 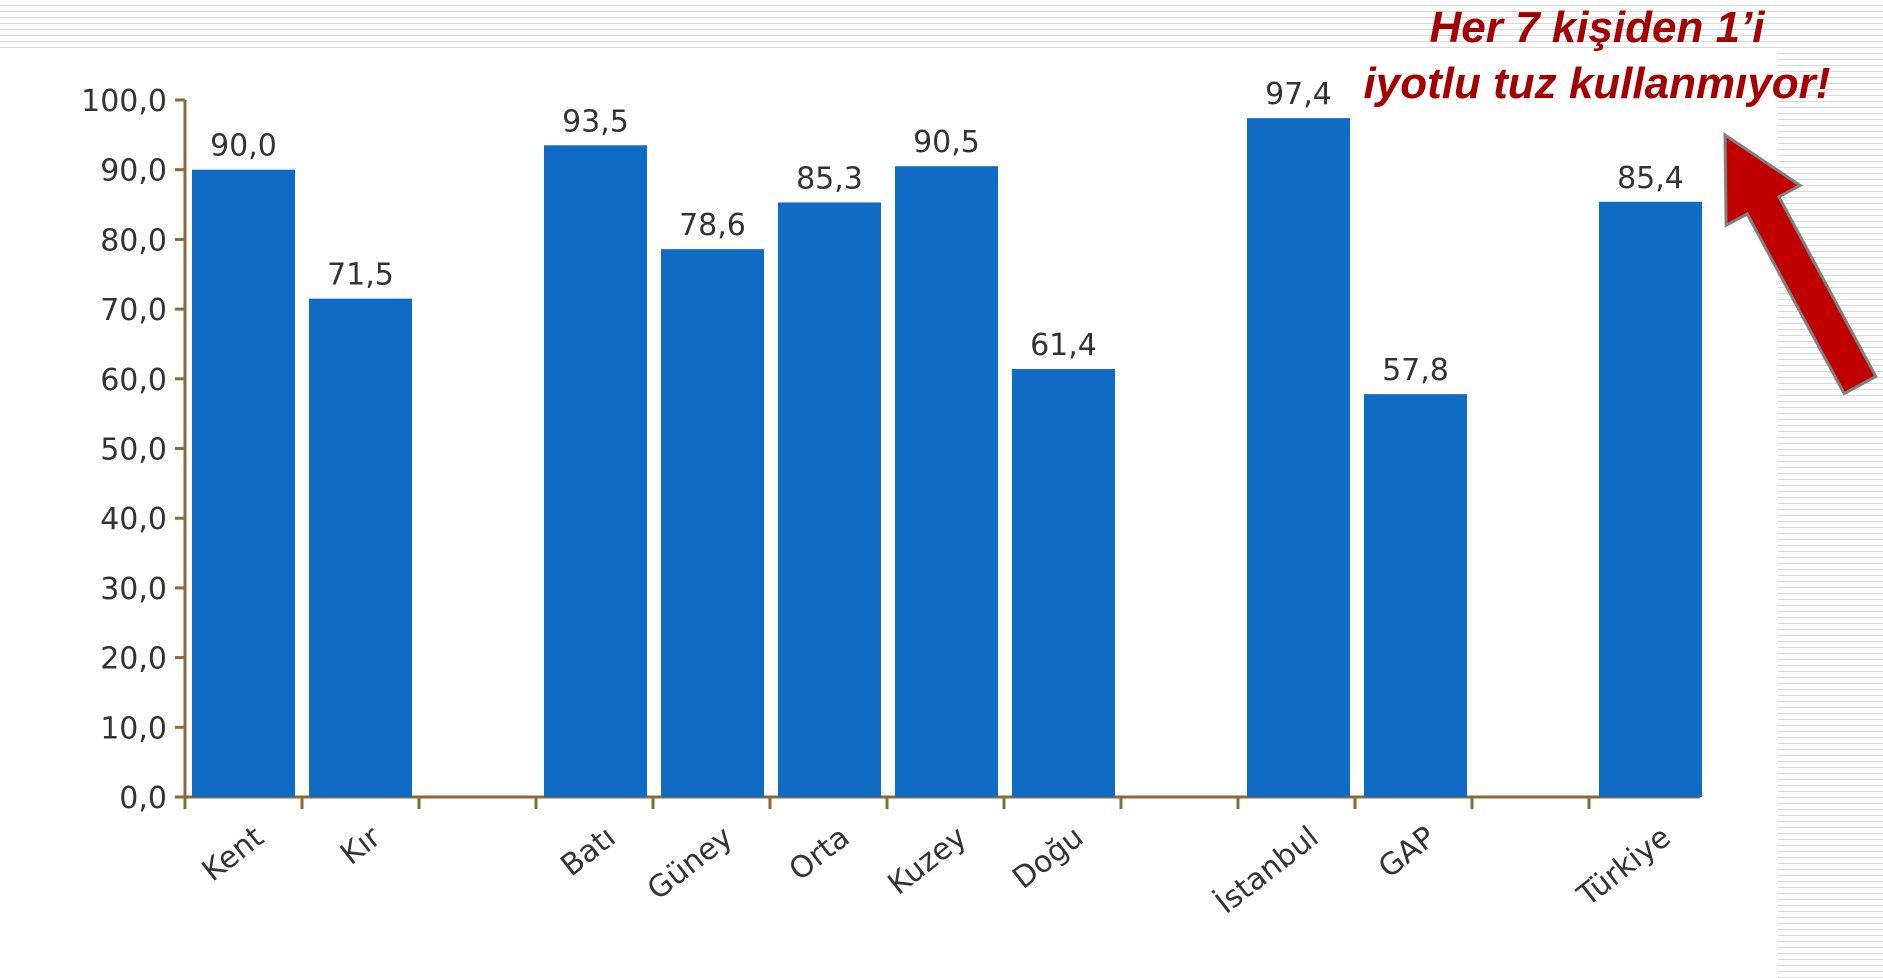 I want to click on bar-value-label: 61,4, so click(x=1063, y=345).